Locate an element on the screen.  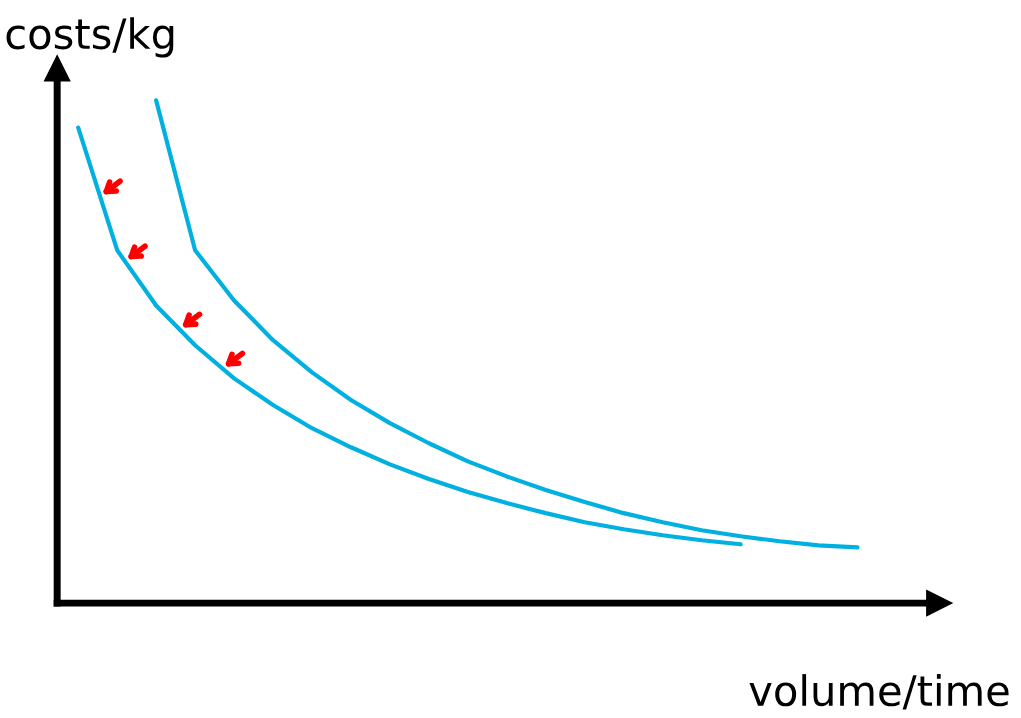
y-axis-title: costs/kg is located at coordinates (90, 37).